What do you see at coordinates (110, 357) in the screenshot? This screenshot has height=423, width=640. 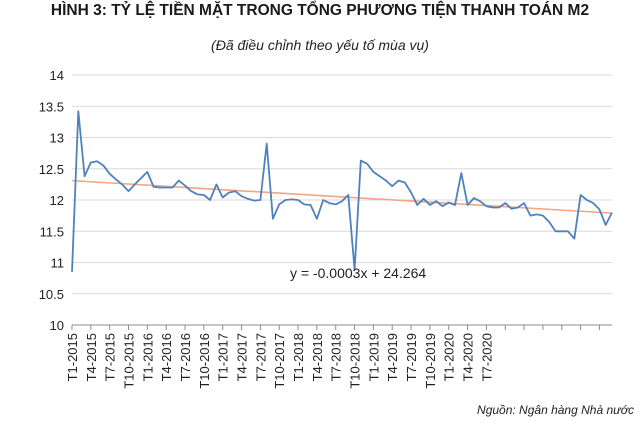 I see `x-tick-label: T7-2015` at bounding box center [110, 357].